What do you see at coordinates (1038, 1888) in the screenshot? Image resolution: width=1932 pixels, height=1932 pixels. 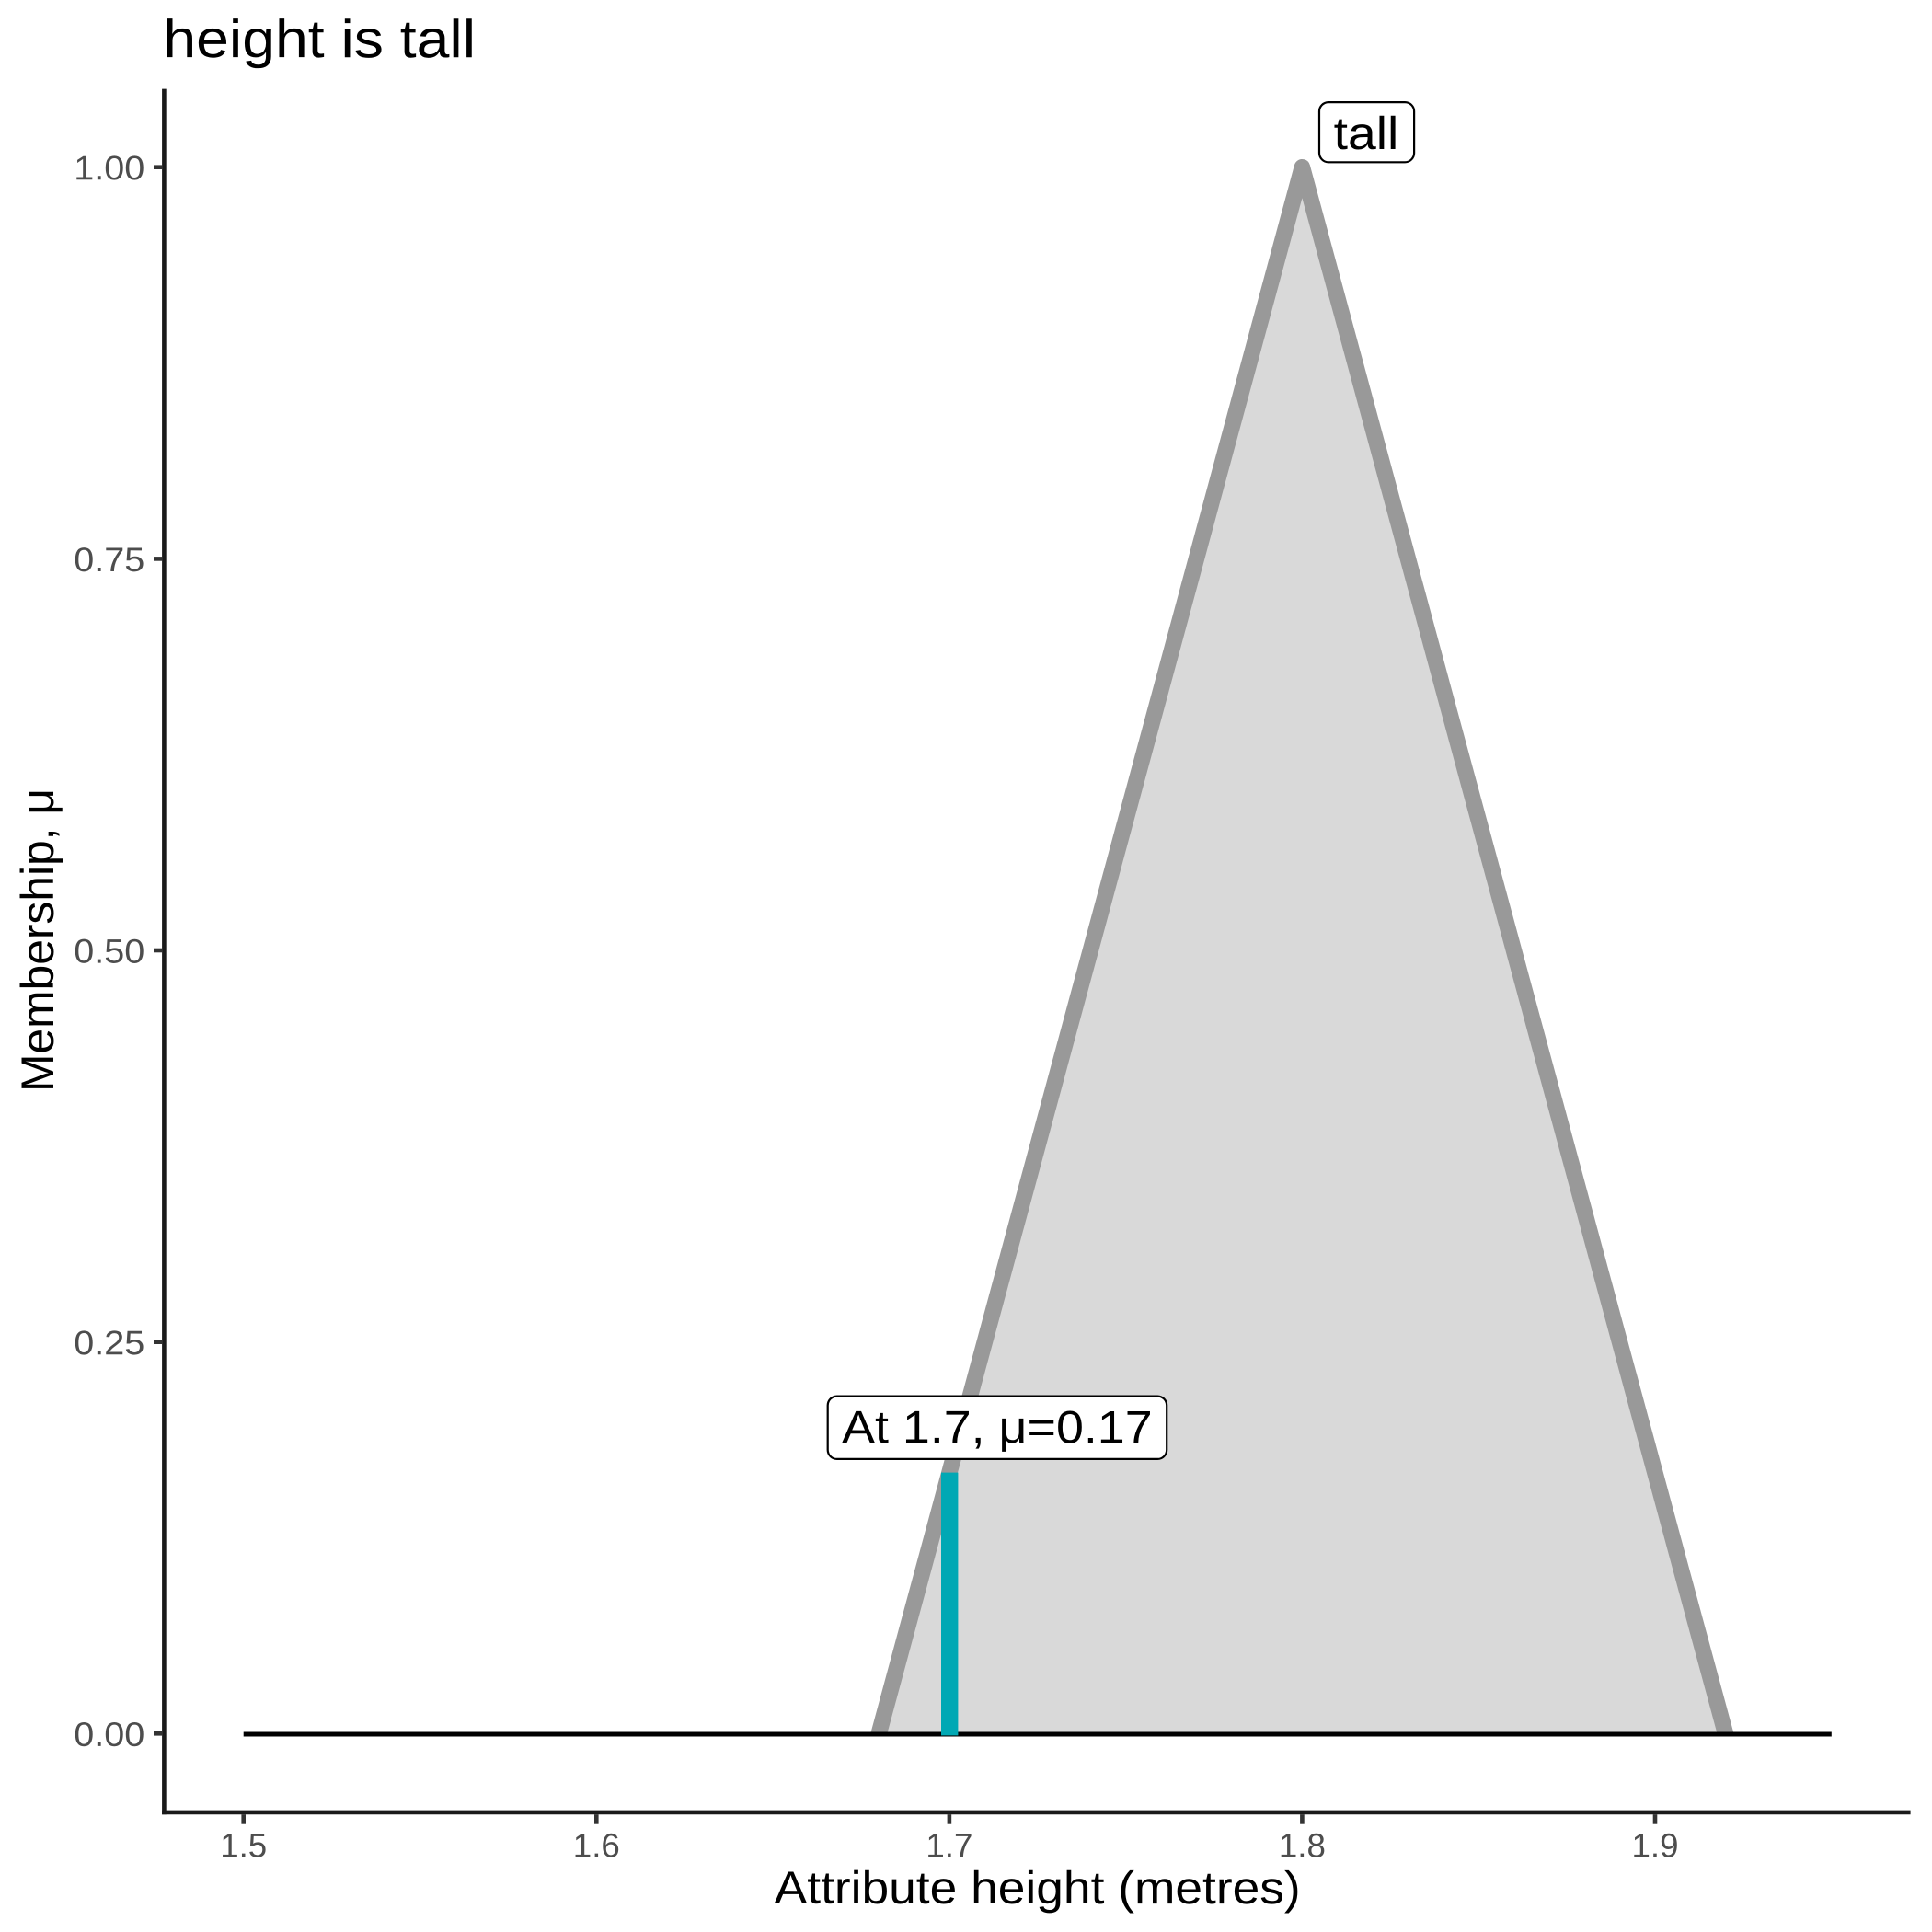 I see `svg-text: Attribute height (metres)` at bounding box center [1038, 1888].